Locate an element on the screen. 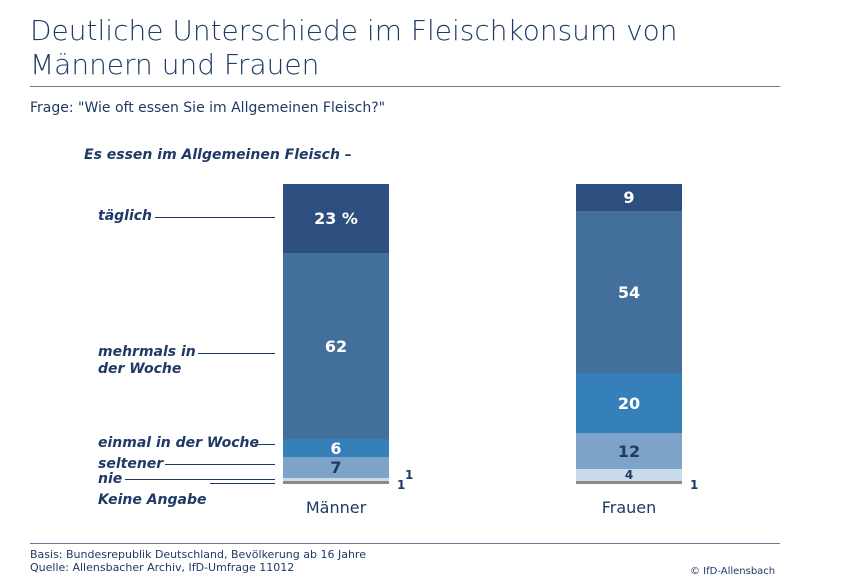  title-divider is located at coordinates (405, 86).